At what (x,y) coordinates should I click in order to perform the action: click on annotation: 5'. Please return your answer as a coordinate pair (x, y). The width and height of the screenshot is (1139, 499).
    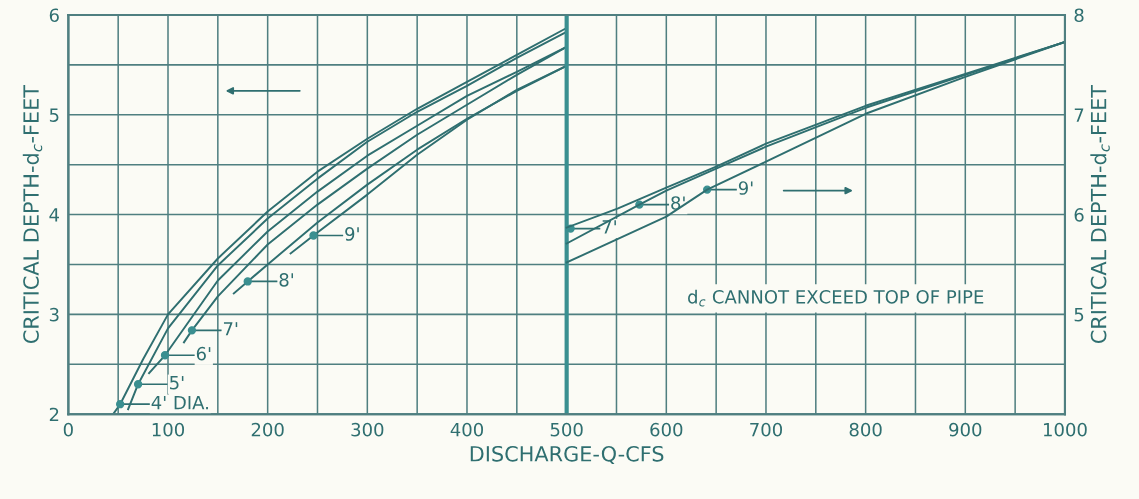
    Looking at the image, I should click on (177, 383).